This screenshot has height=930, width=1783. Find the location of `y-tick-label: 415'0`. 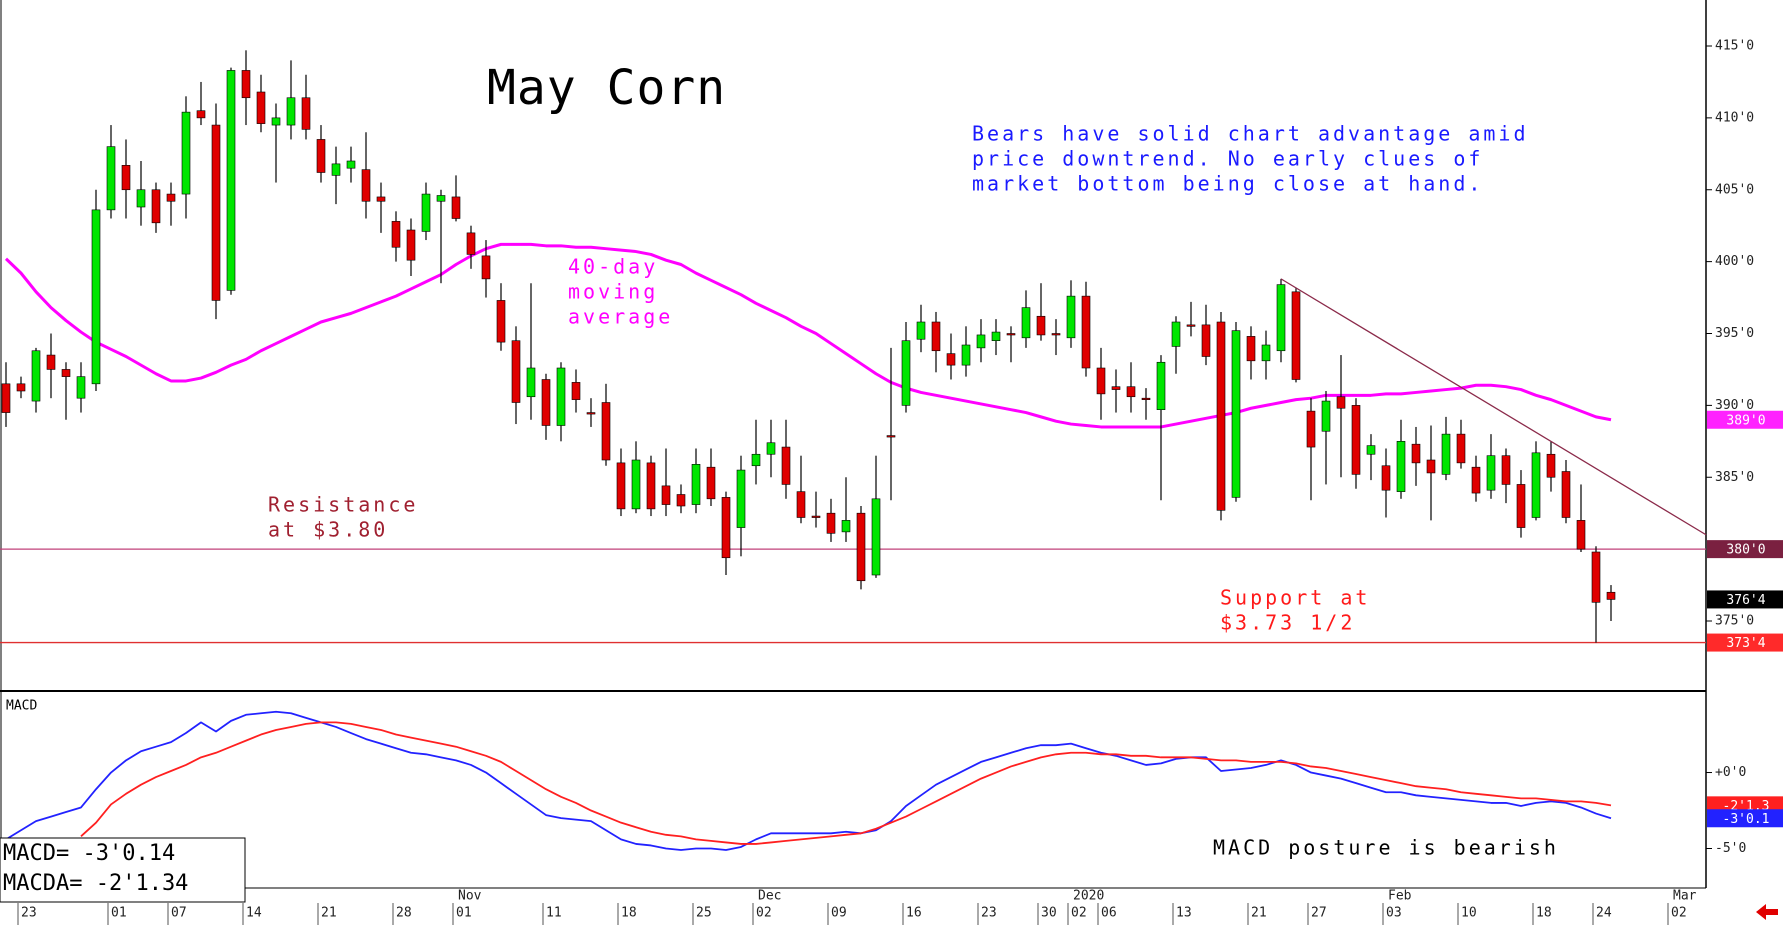

y-tick-label: 415'0 is located at coordinates (1734, 46).